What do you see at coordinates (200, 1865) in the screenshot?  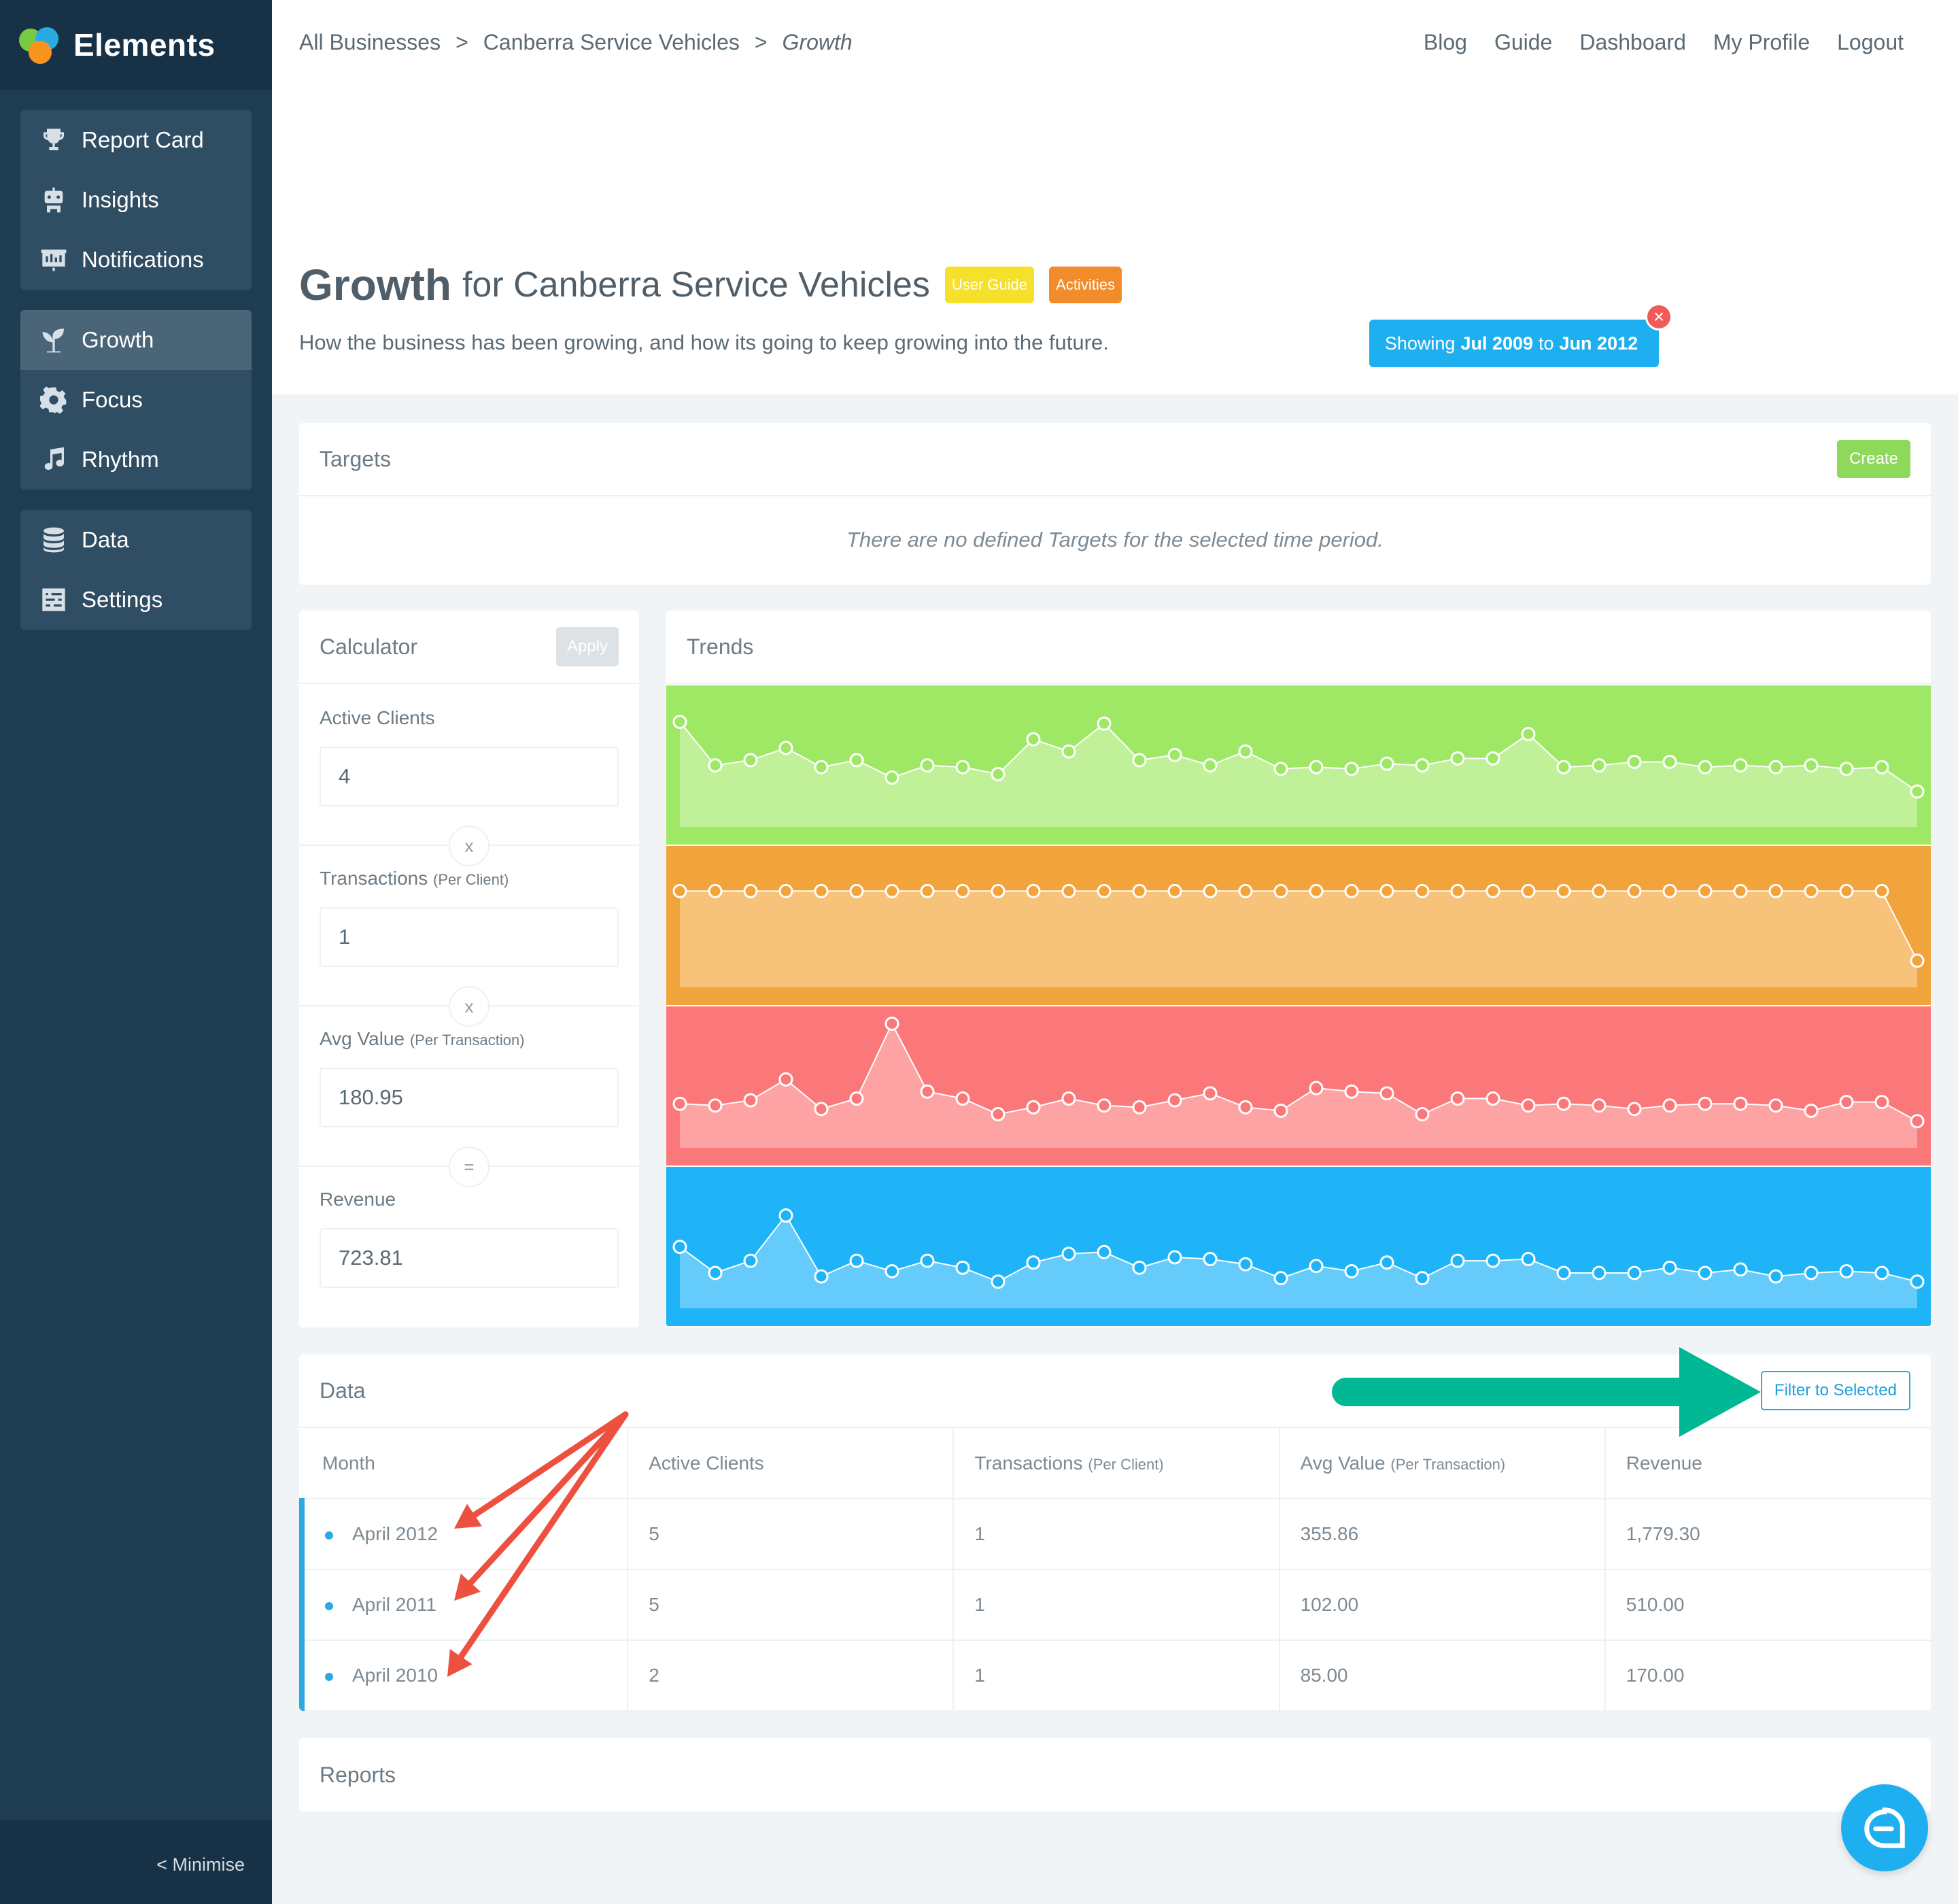 I see `minimise-button: < Minimise` at bounding box center [200, 1865].